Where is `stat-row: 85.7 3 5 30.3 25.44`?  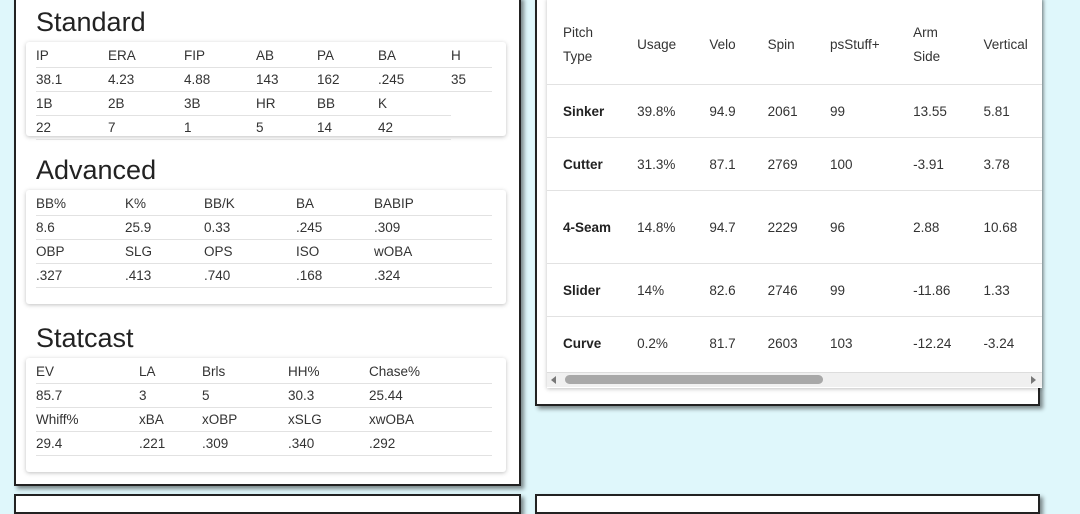 stat-row: 85.7 3 5 30.3 25.44 is located at coordinates (264, 395).